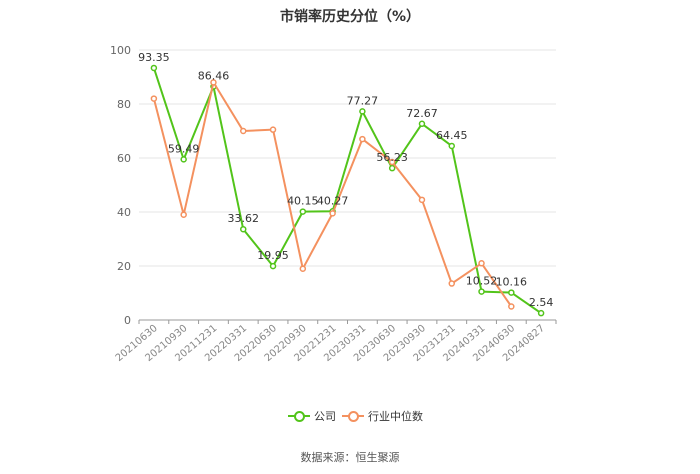  I want to click on data-label: 33.62, so click(244, 218).